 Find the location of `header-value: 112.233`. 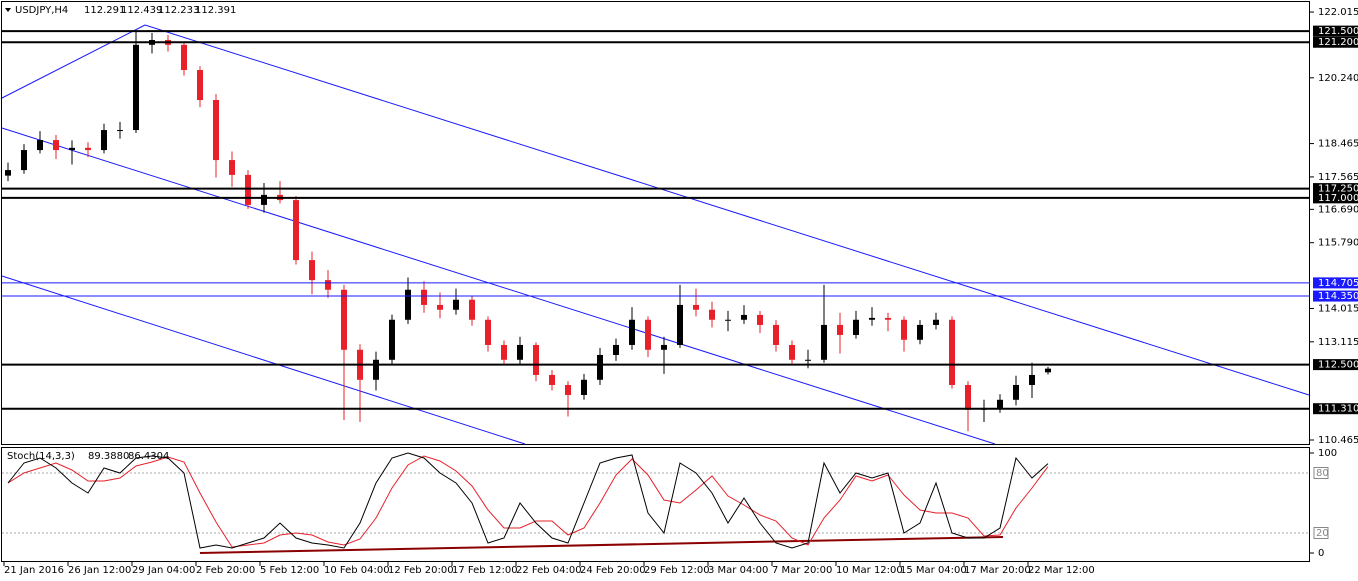

header-value: 112.233 is located at coordinates (178, 10).